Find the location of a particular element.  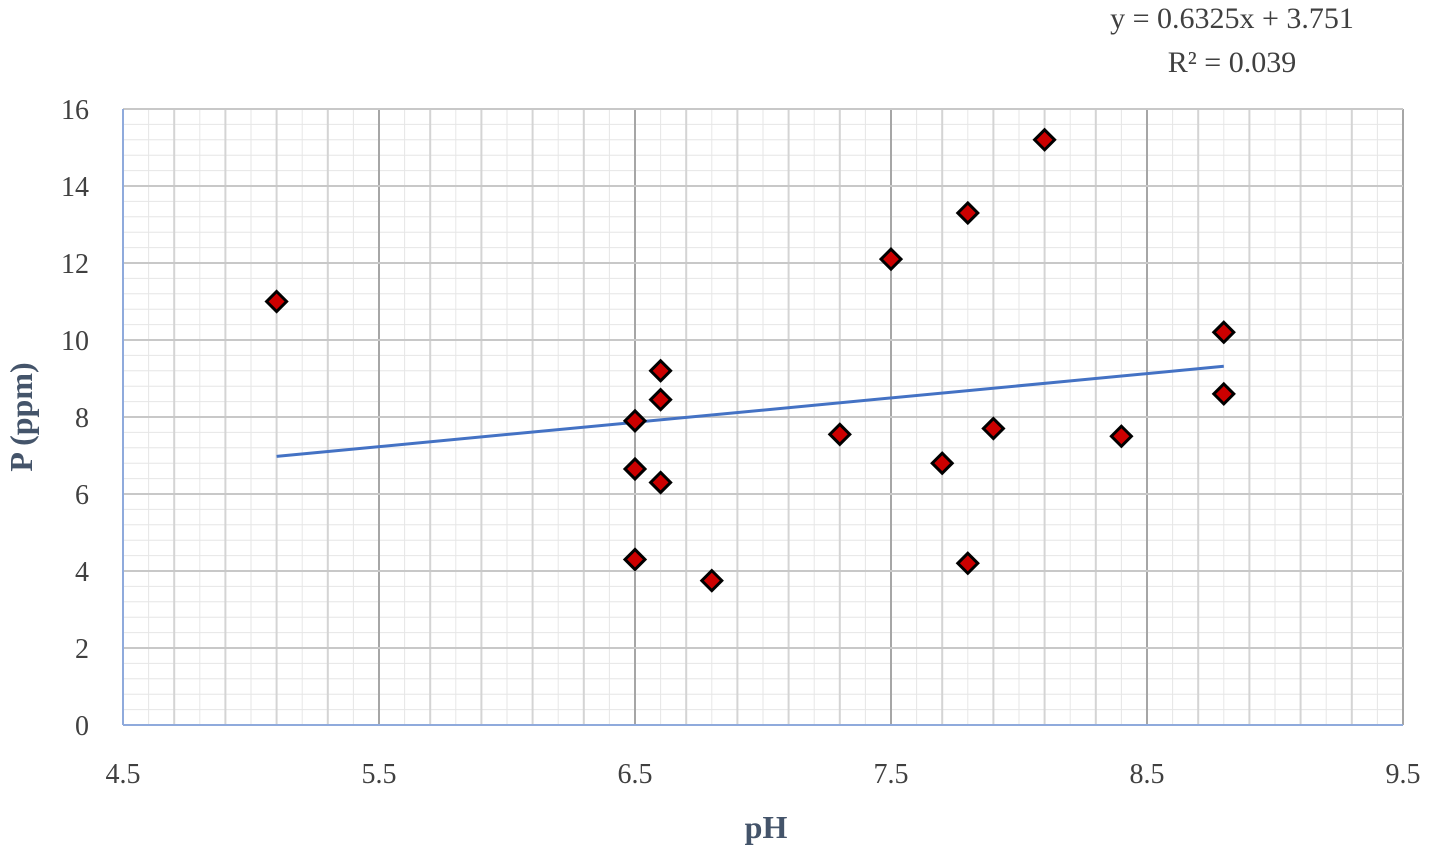

y-tick-label: 6 is located at coordinates (82, 495).